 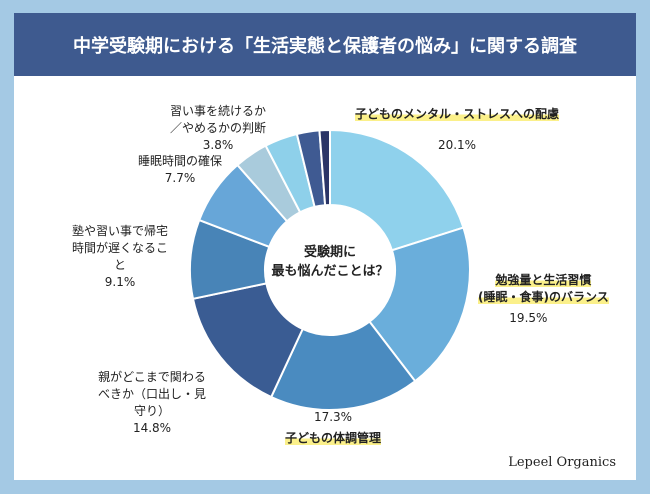 I want to click on page-title: 中学受験期における「生活実態と保護者の悩み」に関する調査, so click(x=325, y=44).